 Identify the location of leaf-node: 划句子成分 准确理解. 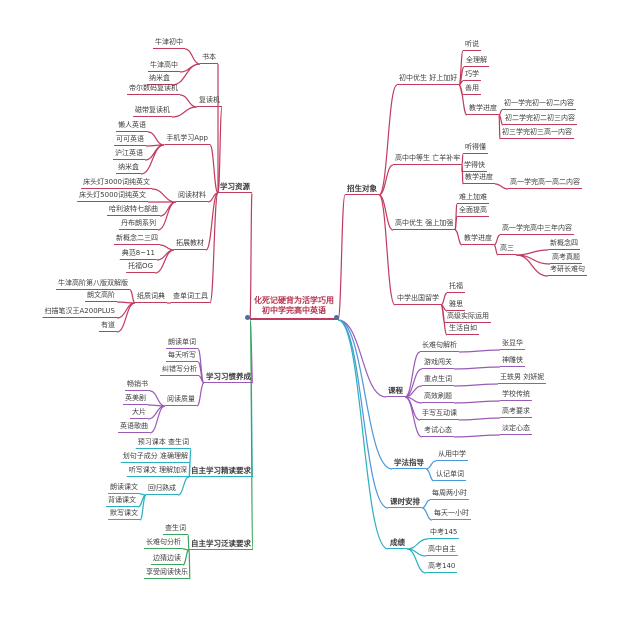
(155, 457).